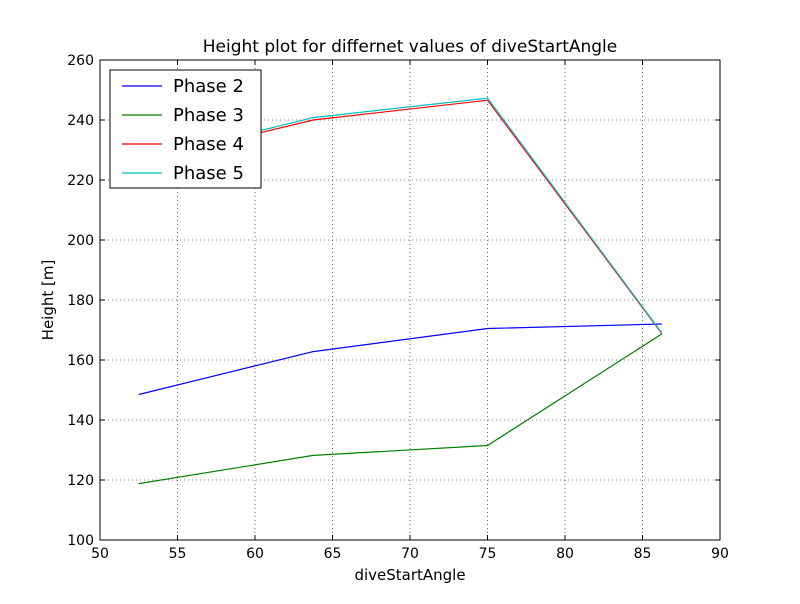  I want to click on legend-label: Phase 4, so click(208, 144).